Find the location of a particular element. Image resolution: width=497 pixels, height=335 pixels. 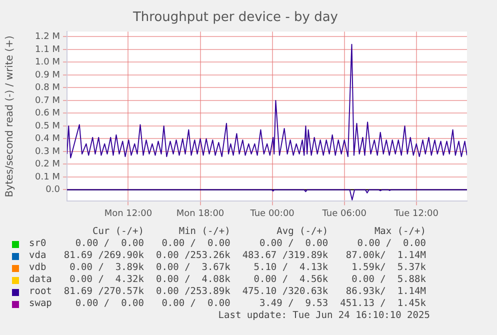

y-tick-label: 1.0 M is located at coordinates (47, 63).